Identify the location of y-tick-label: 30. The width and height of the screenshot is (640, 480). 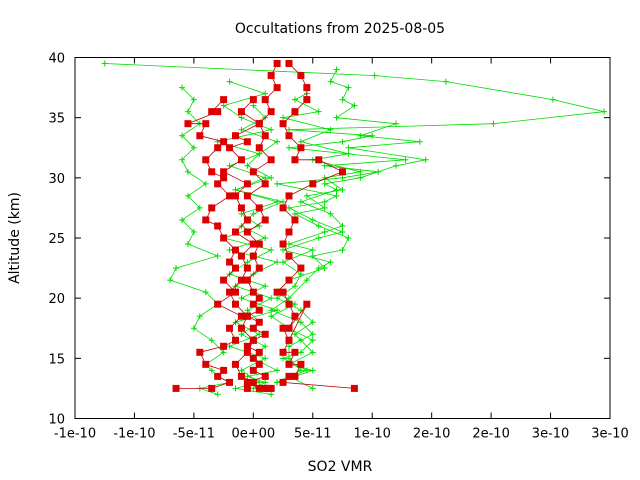
(56, 179).